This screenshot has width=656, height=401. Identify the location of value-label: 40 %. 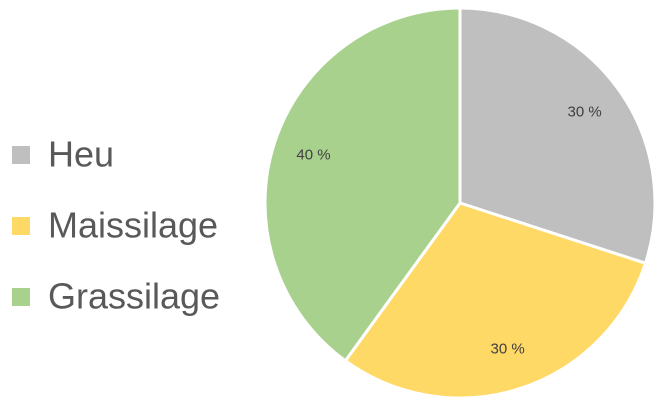
(313, 154).